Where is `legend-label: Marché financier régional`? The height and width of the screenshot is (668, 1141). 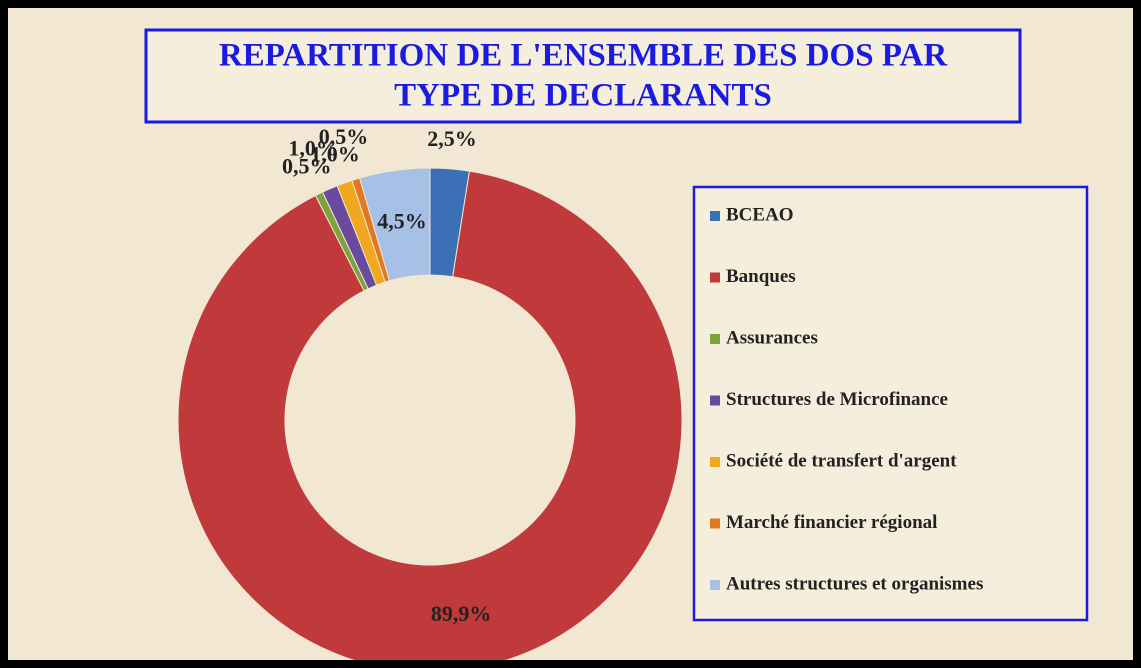 legend-label: Marché financier régional is located at coordinates (831, 522).